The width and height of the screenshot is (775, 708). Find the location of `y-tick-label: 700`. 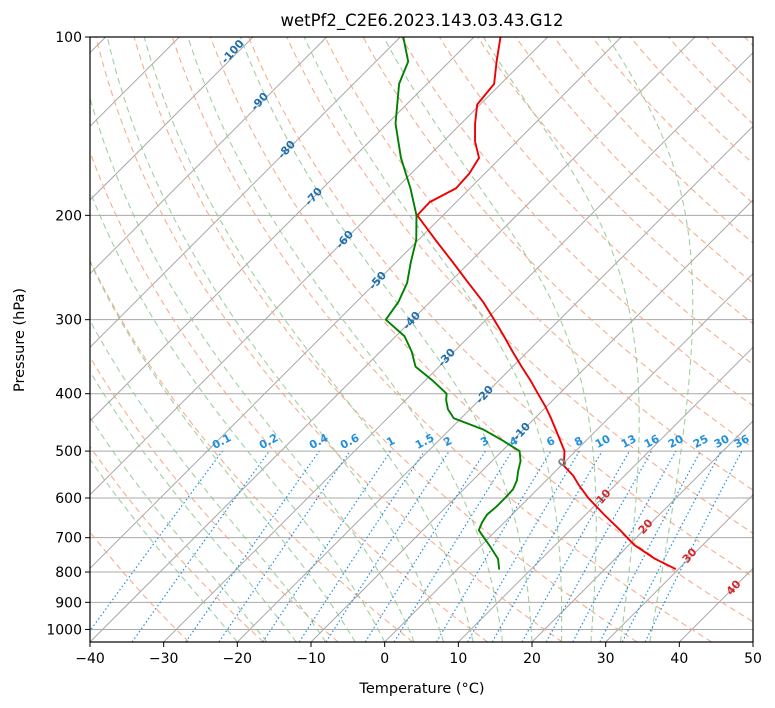

y-tick-label: 700 is located at coordinates (68, 539).